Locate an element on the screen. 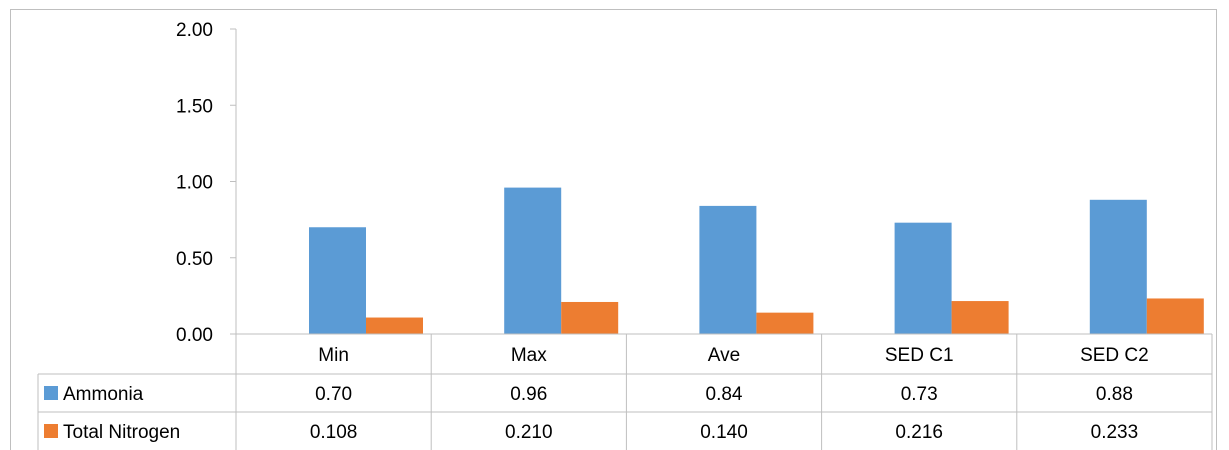  table-value: 0.84 is located at coordinates (724, 394).